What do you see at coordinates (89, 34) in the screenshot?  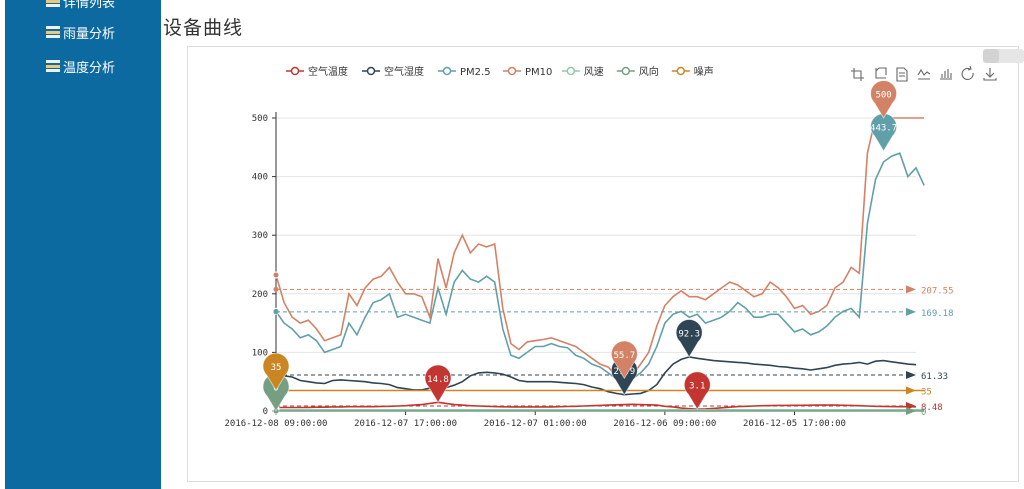 I see `sidebar-item-label: 雨量分析` at bounding box center [89, 34].